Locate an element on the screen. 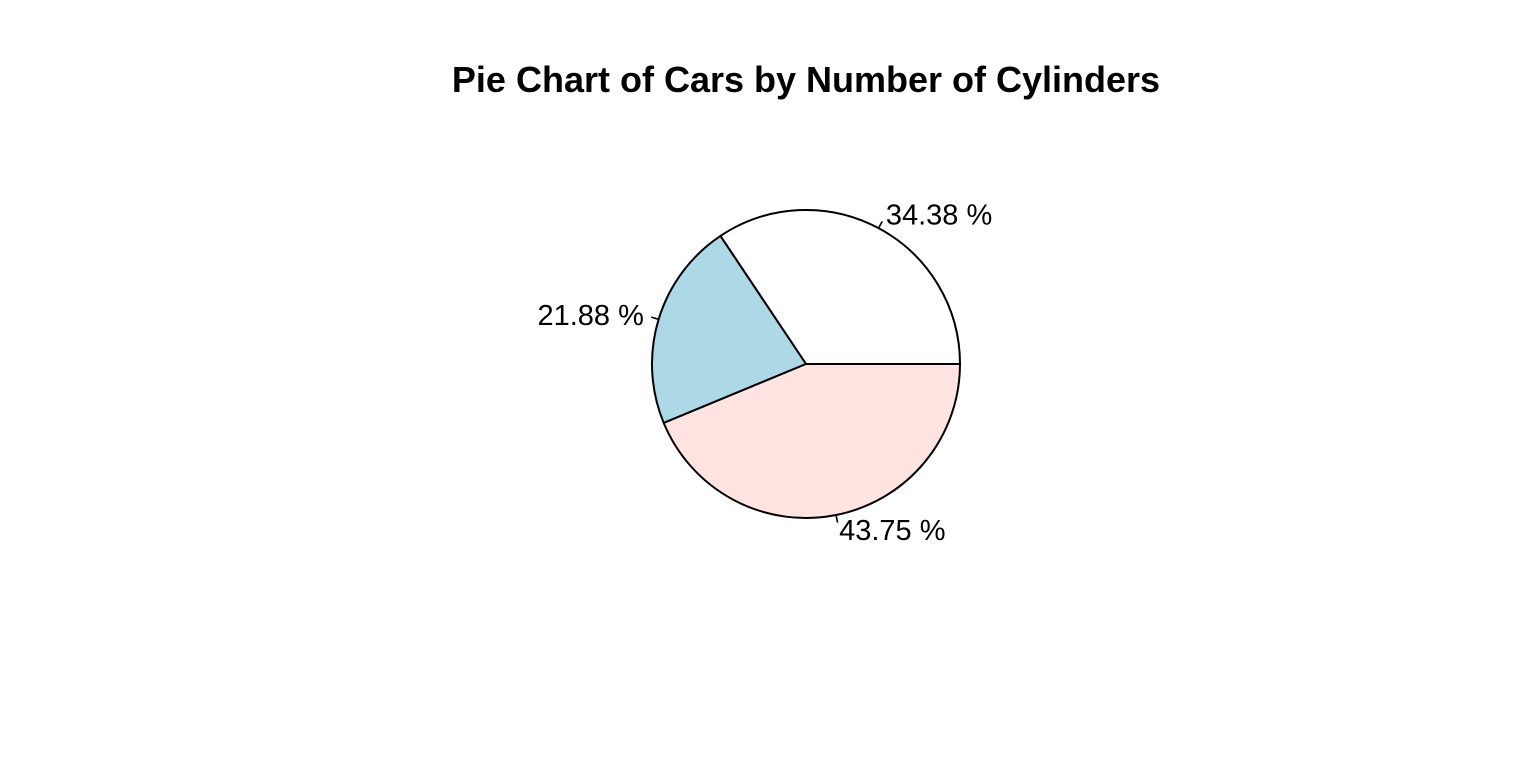  slice-labels: 34.38 % 21.88 % 43.75 % is located at coordinates (764, 374).